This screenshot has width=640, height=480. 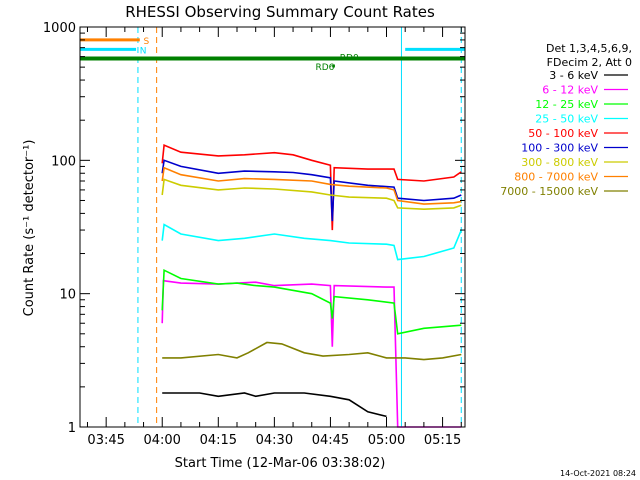 What do you see at coordinates (566, 104) in the screenshot?
I see `legend-label-2: 12 - 25 keV` at bounding box center [566, 104].